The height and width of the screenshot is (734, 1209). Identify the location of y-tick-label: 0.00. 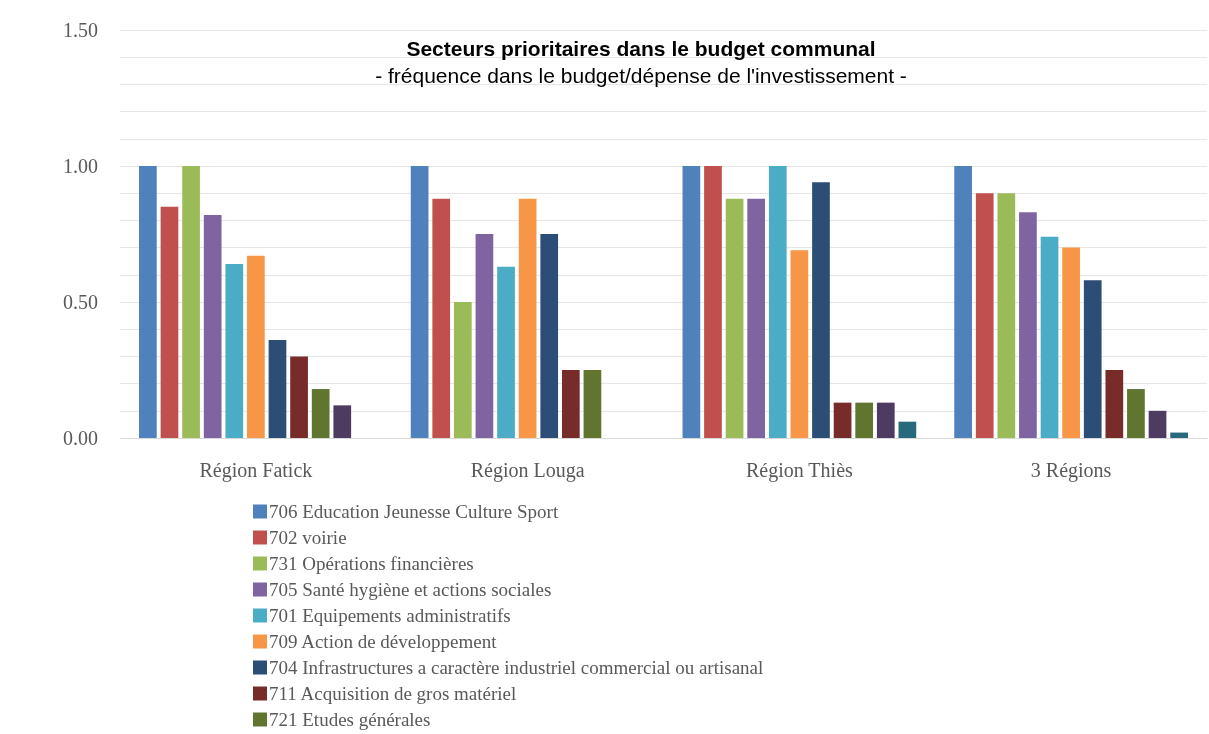
(80, 438).